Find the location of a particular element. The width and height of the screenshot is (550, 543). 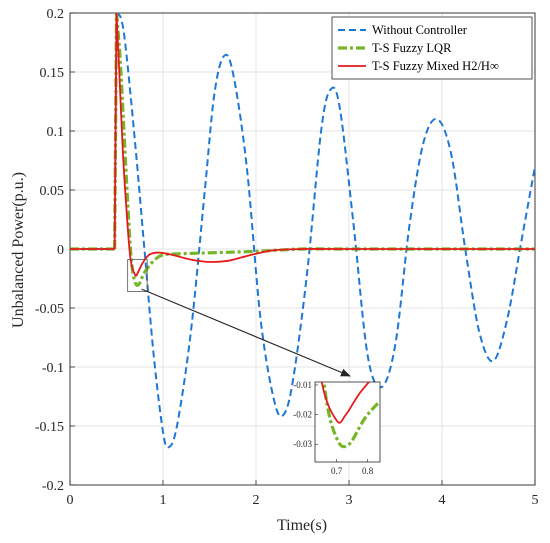

y-tick-label: -0.1 is located at coordinates (53, 368).